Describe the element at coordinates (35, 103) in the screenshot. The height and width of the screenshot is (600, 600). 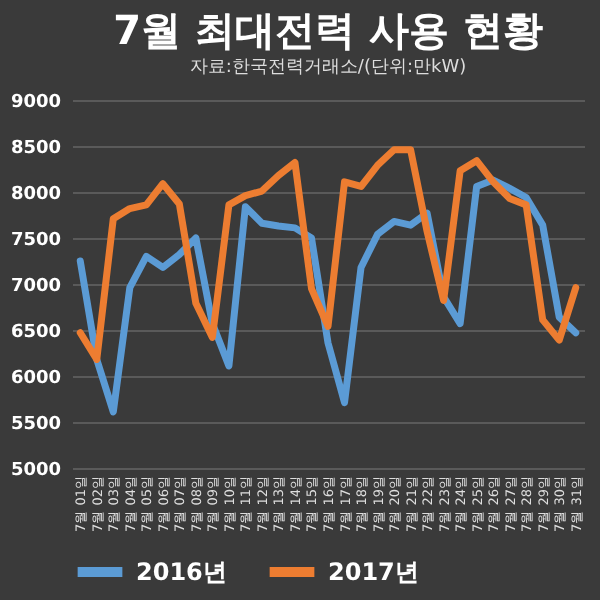
I see `y-tick-label: 9000` at that location.